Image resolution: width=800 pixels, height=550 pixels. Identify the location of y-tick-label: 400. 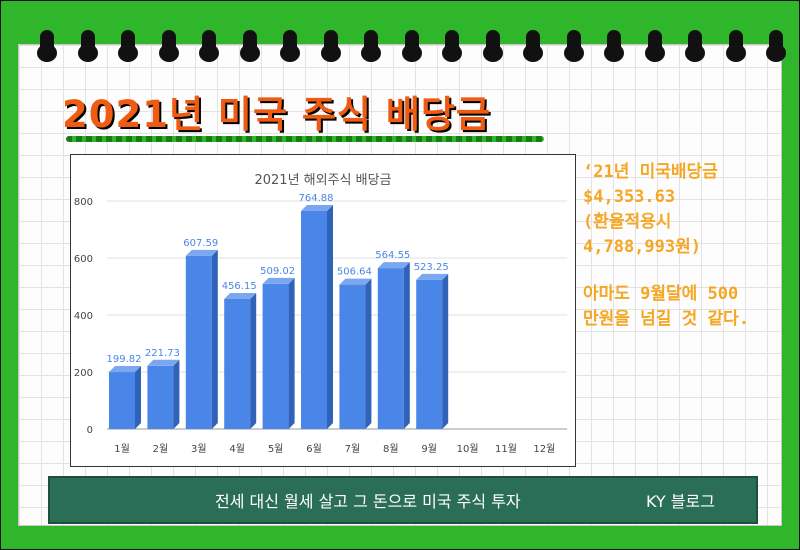
(83, 316).